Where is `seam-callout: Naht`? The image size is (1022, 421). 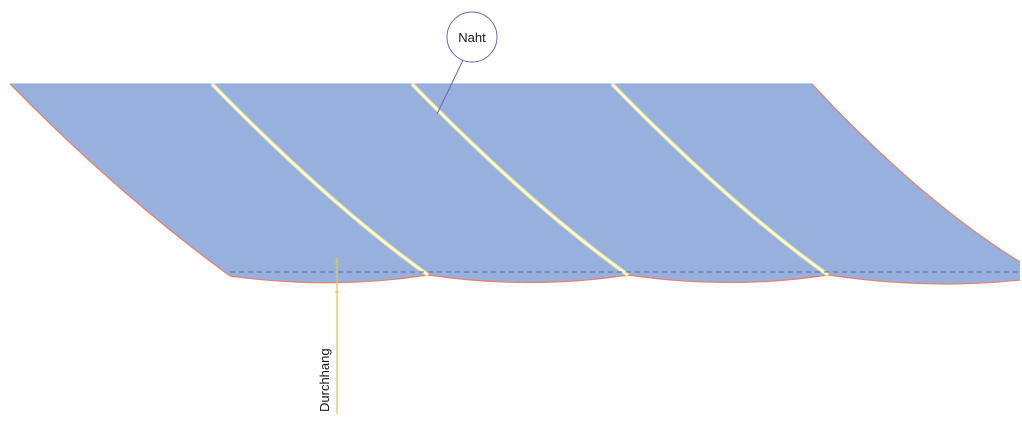
seam-callout: Naht is located at coordinates (467, 63).